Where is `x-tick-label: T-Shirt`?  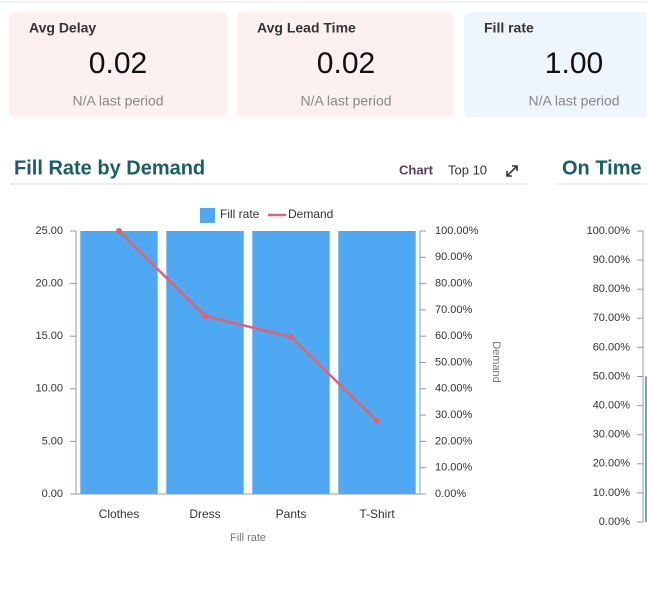
x-tick-label: T-Shirt is located at coordinates (377, 514).